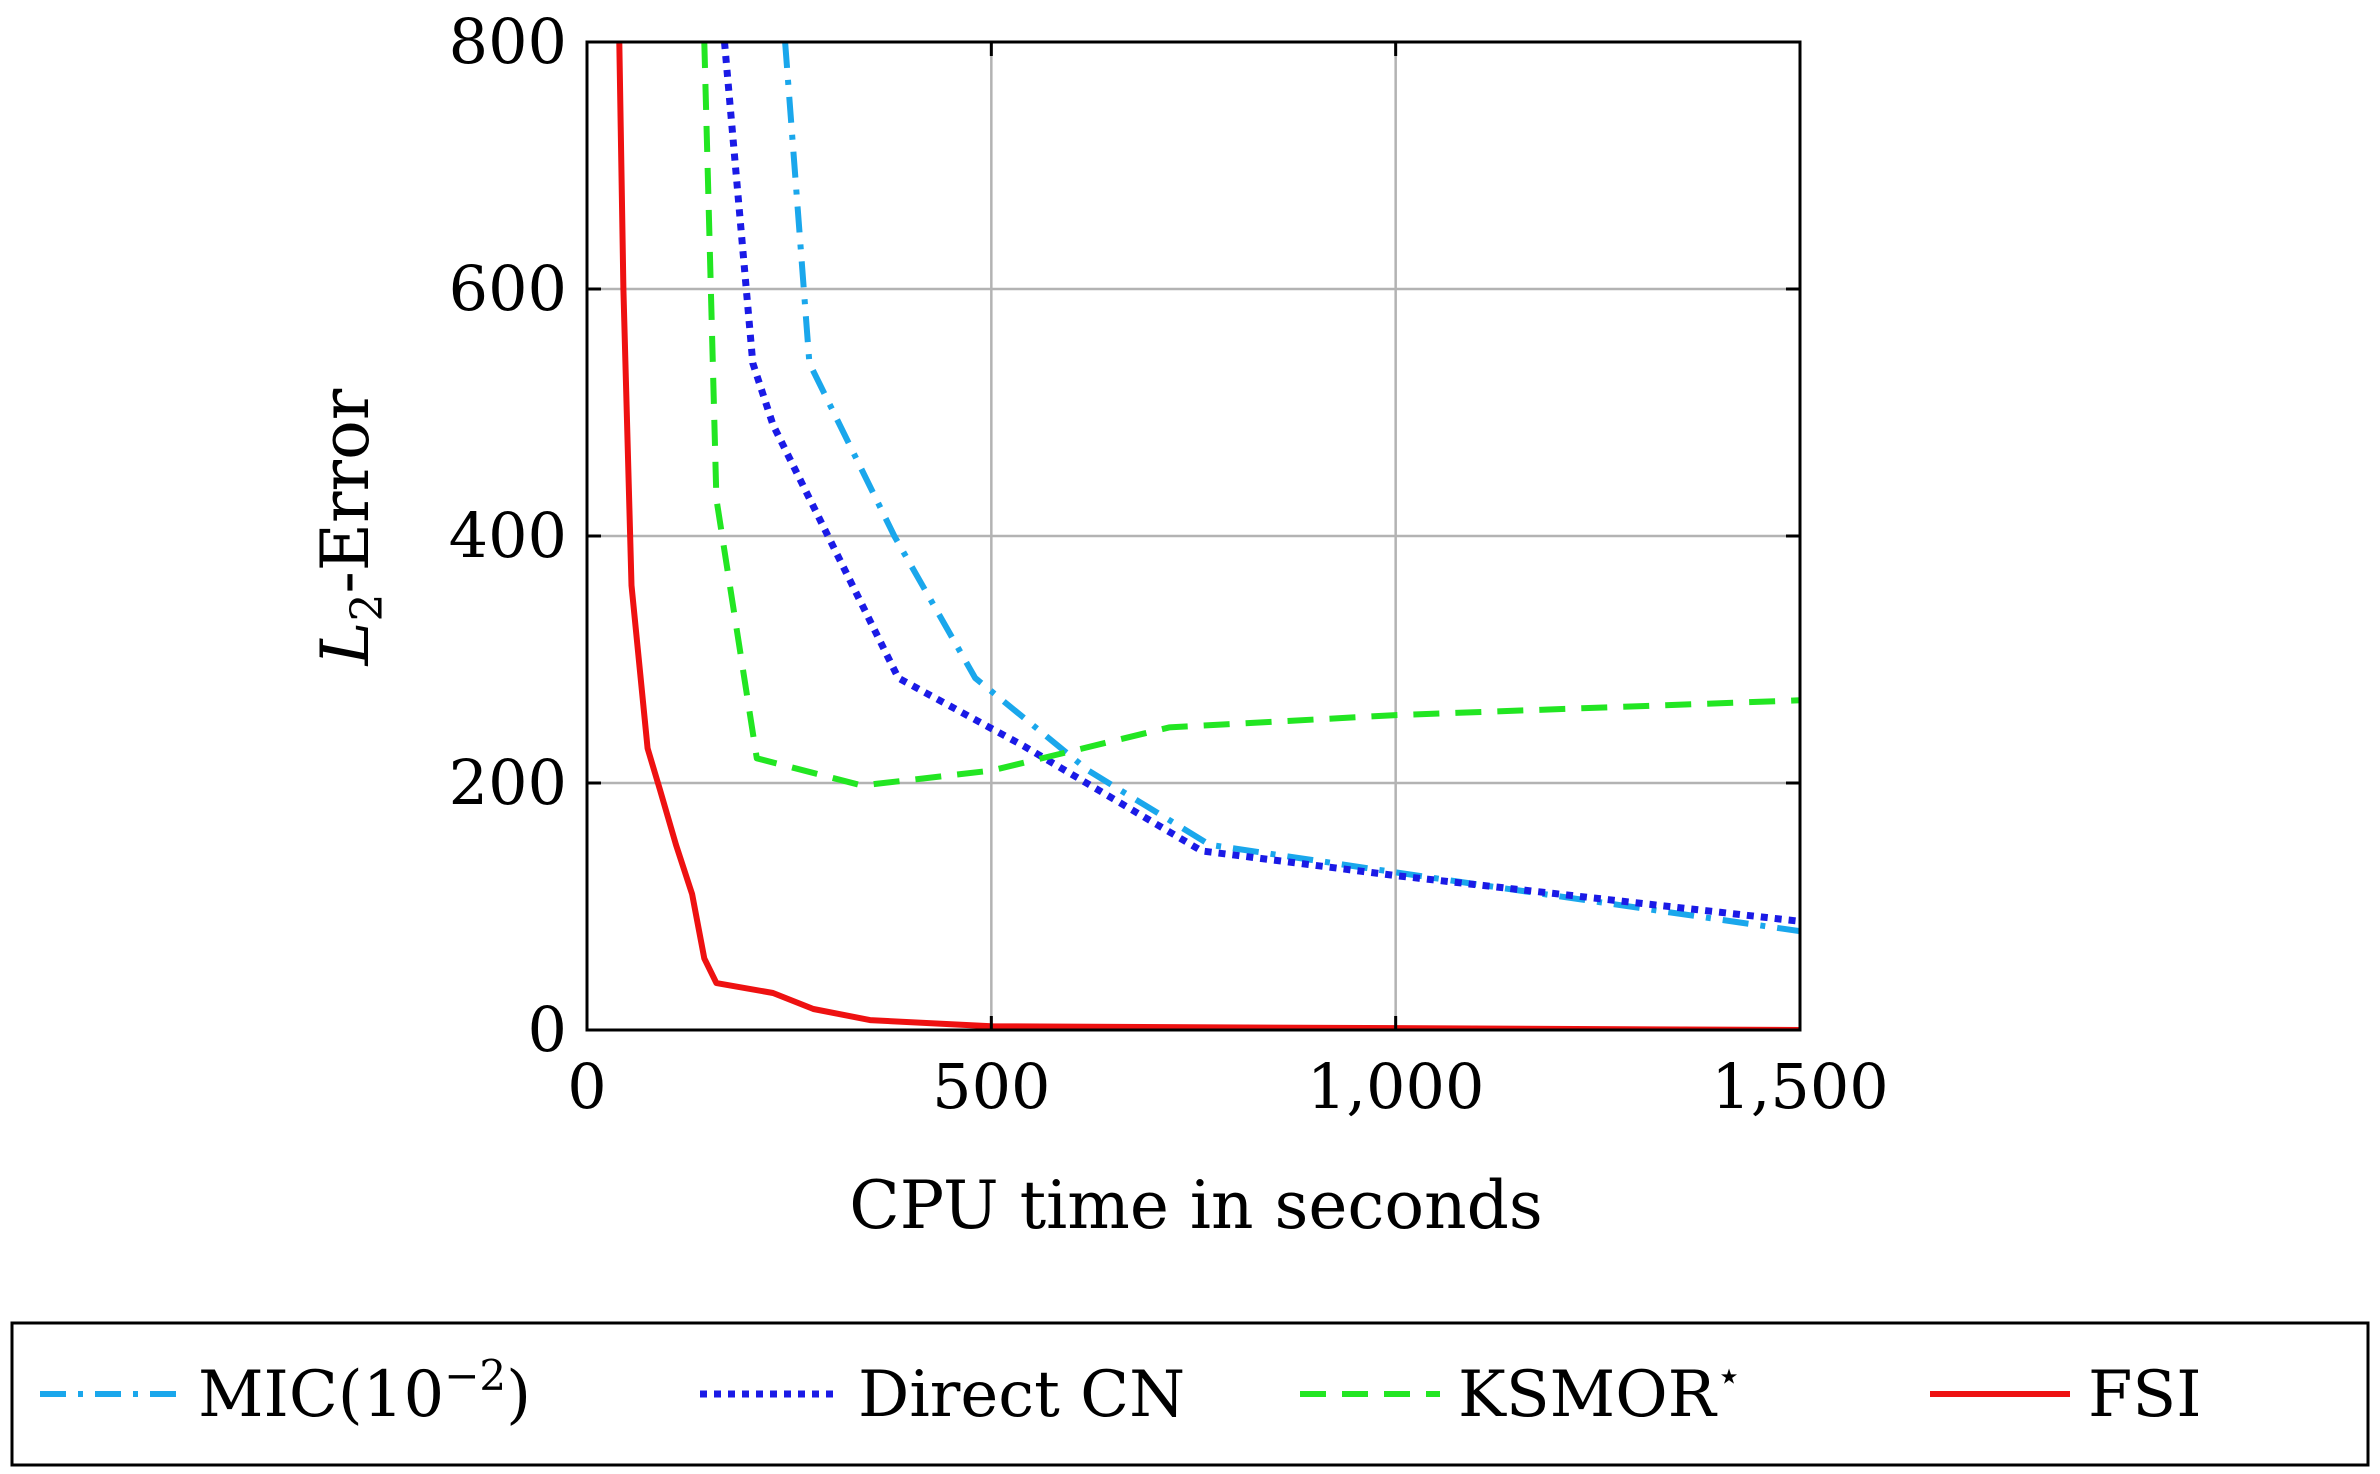 Image resolution: width=2380 pixels, height=1474 pixels. I want to click on legend-label: MIC(10−2), so click(364, 1391).